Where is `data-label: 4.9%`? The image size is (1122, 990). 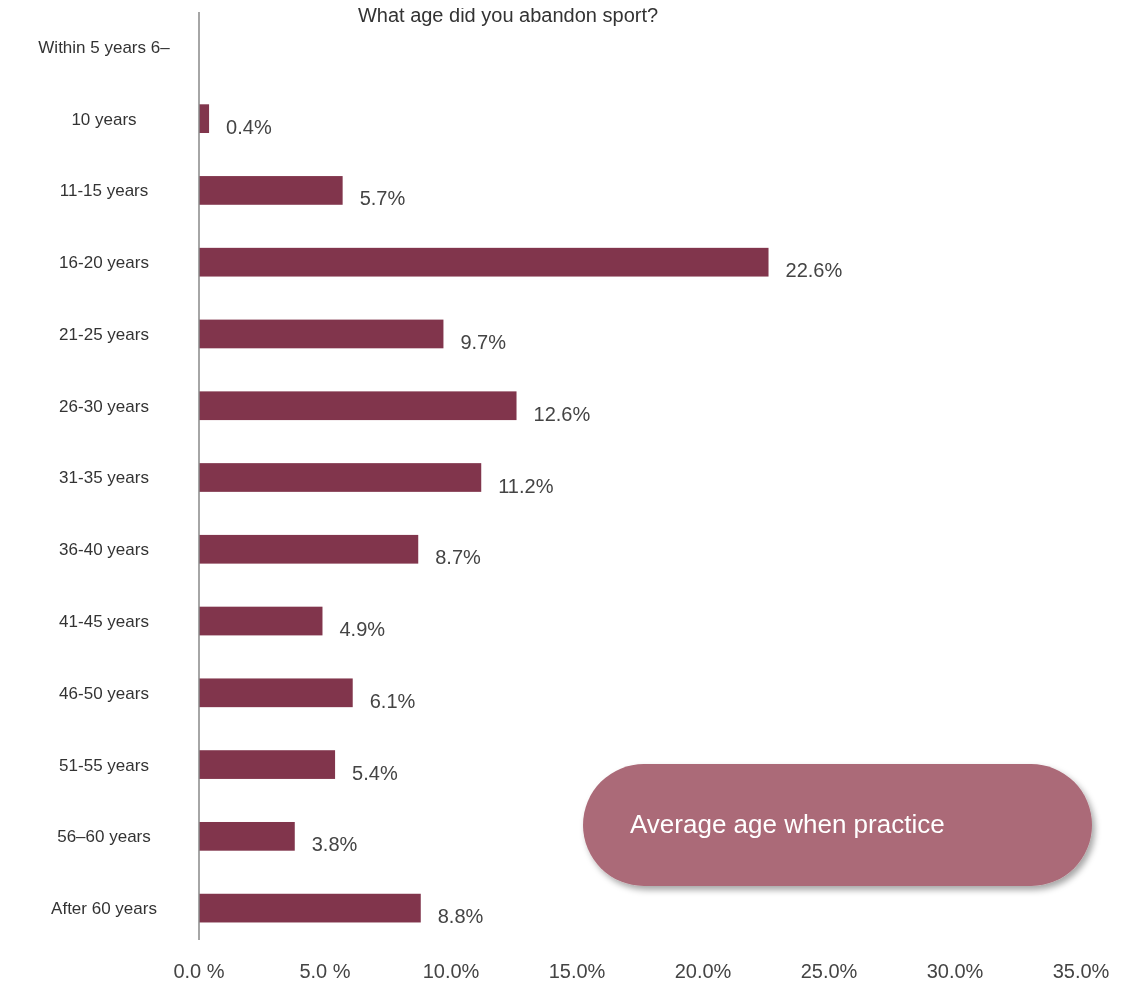
data-label: 4.9% is located at coordinates (362, 629).